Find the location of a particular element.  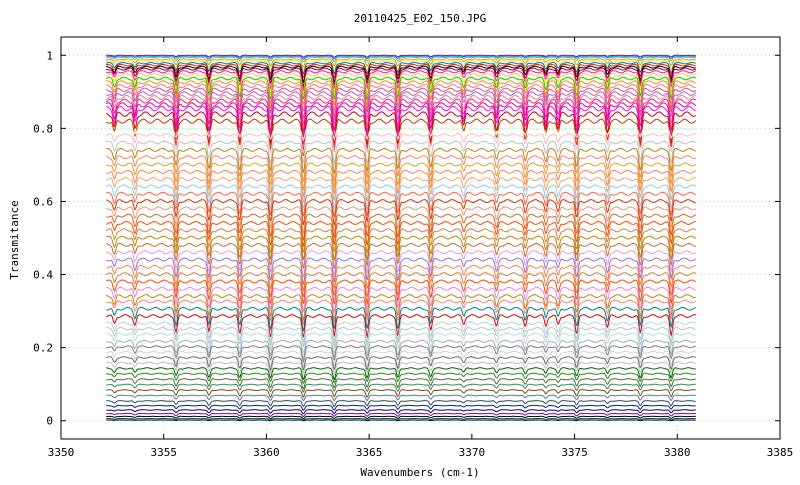

y-tick-label: 0.6 is located at coordinates (43, 201).